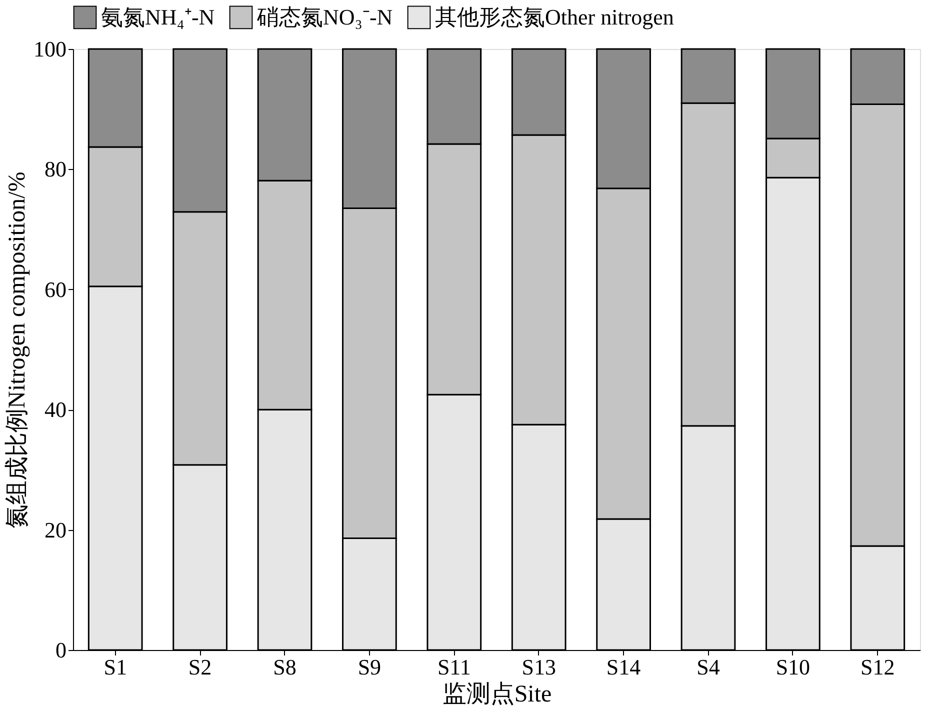 The height and width of the screenshot is (711, 925). What do you see at coordinates (158, 17) in the screenshot?
I see `legend-label: 氨氮NH₄⁺-N` at bounding box center [158, 17].